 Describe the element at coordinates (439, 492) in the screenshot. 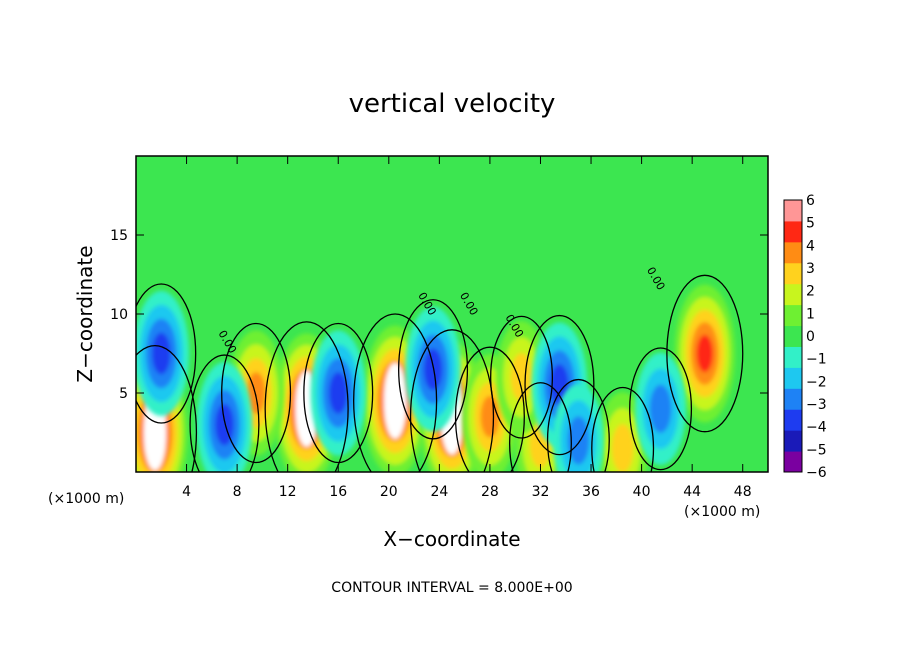

I see `x-tick-label: 24` at that location.